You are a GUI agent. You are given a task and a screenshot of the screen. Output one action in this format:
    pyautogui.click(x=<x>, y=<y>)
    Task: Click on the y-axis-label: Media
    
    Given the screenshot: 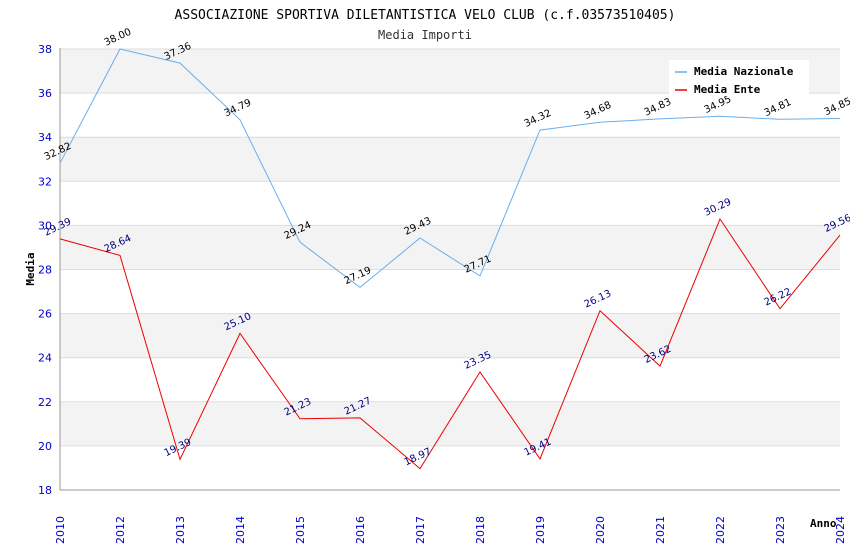 What is the action you would take?
    pyautogui.click(x=30, y=268)
    